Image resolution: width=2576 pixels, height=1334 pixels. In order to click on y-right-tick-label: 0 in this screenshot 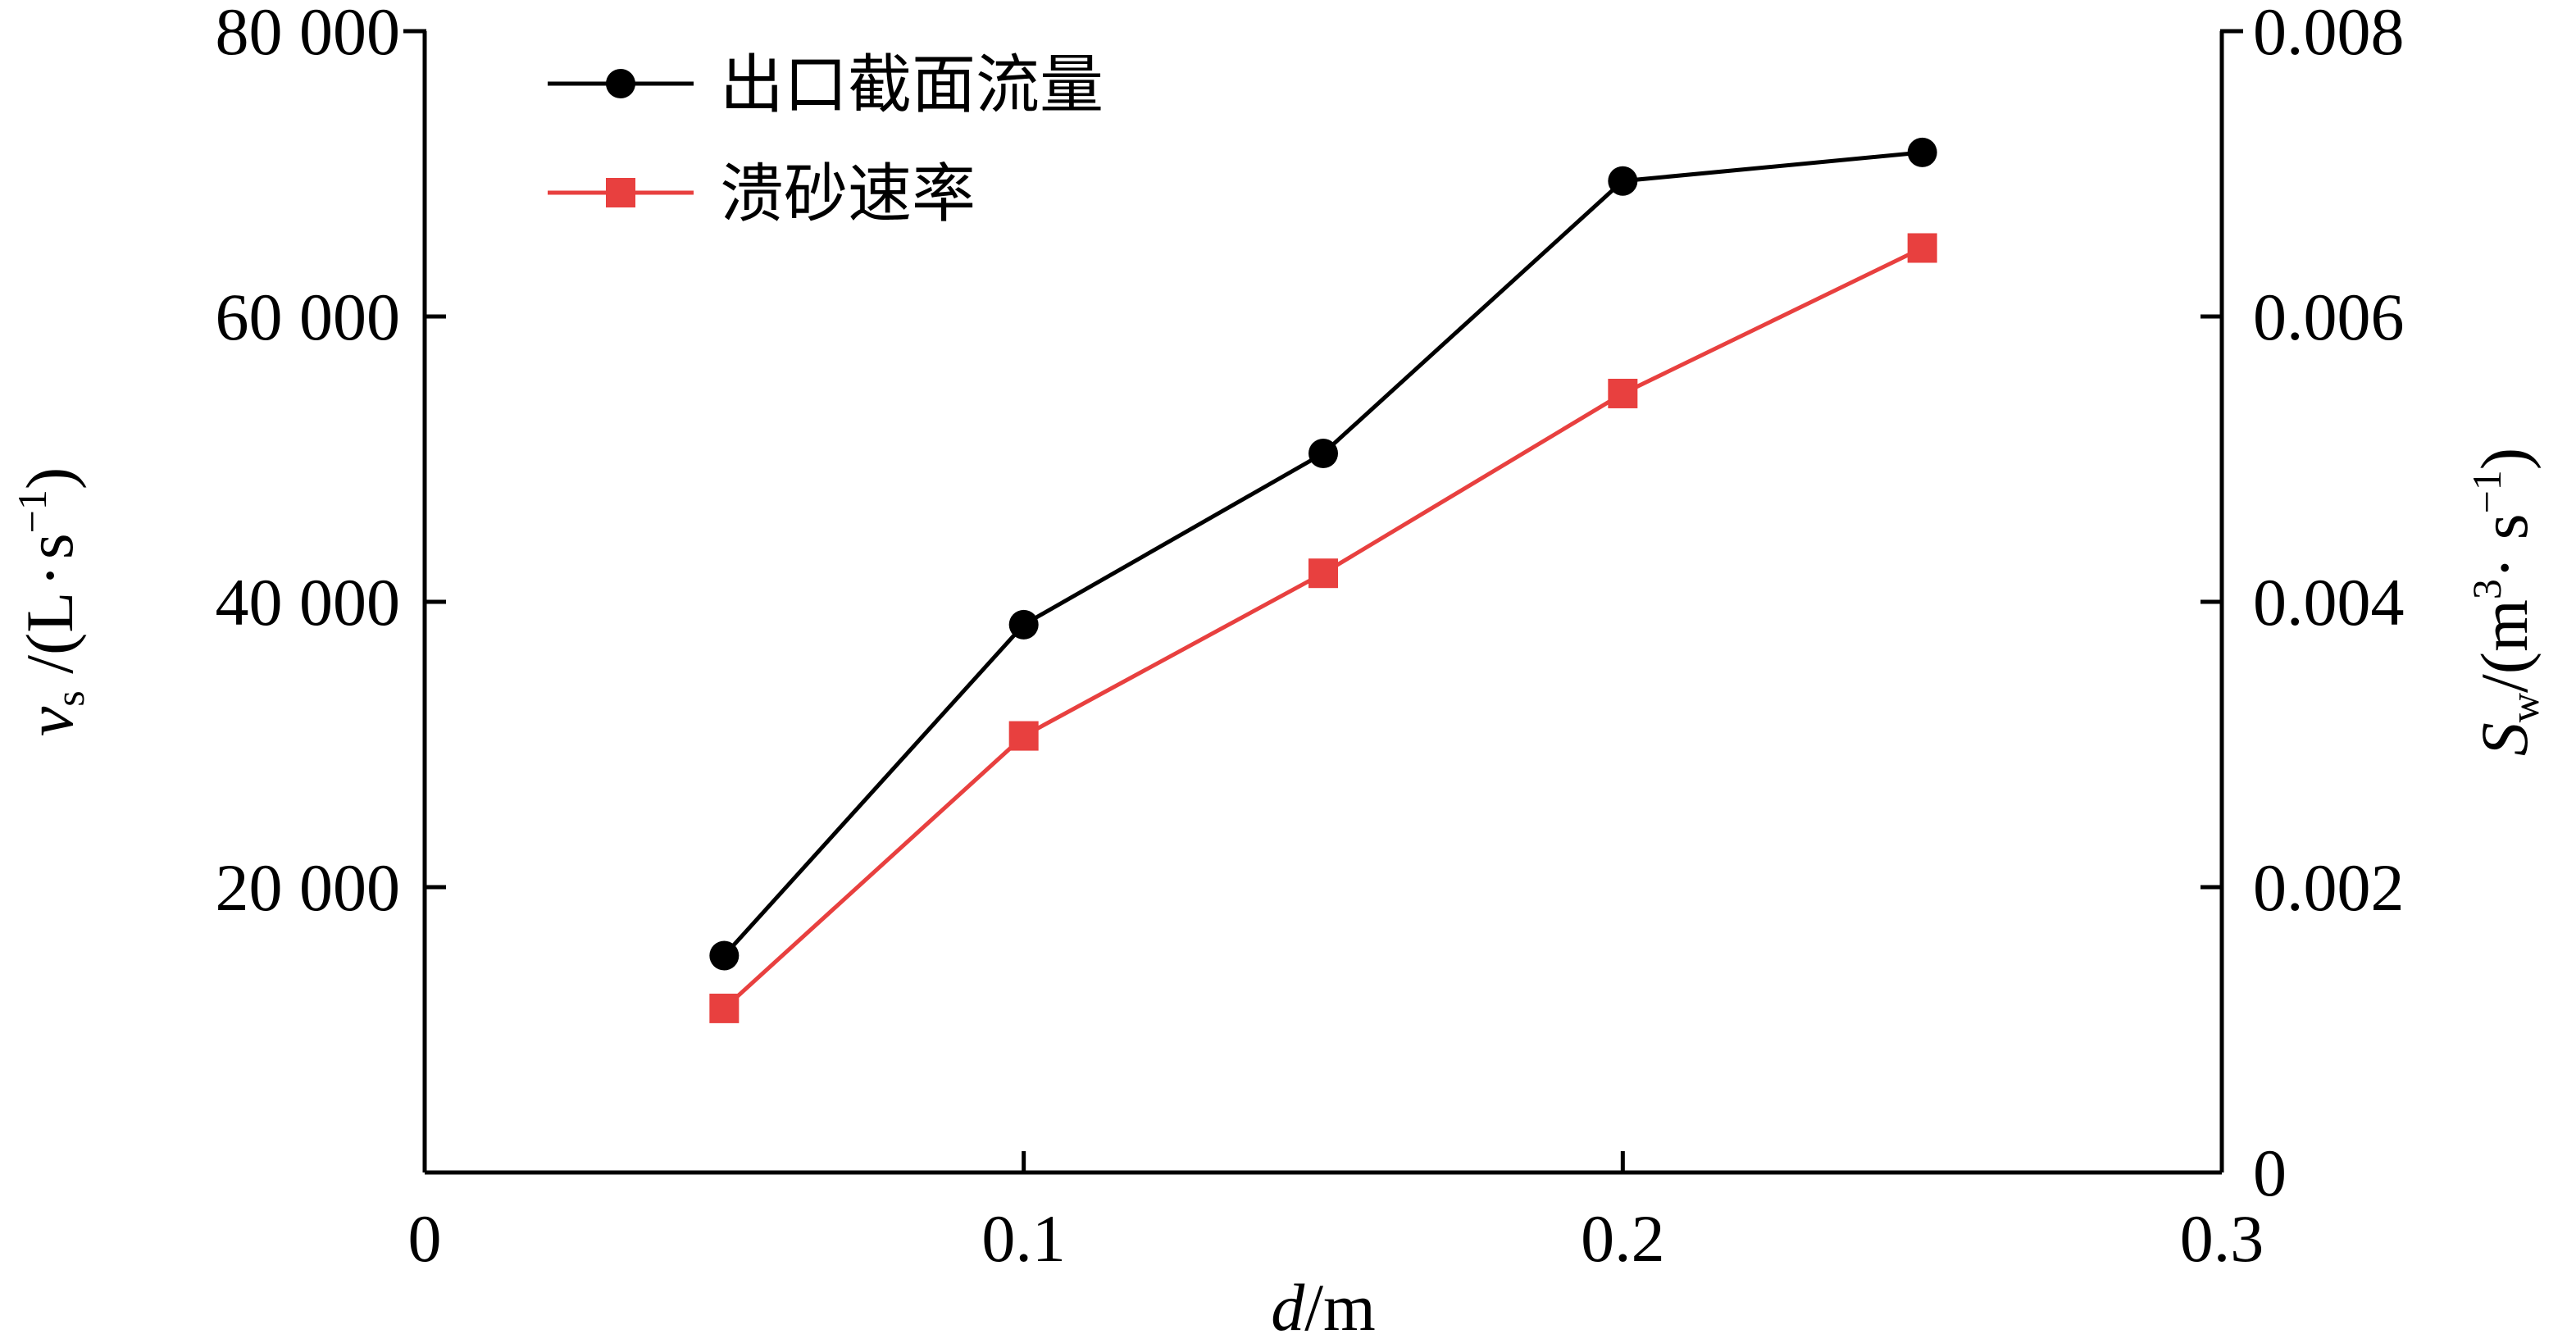, I will do `click(2270, 1173)`.